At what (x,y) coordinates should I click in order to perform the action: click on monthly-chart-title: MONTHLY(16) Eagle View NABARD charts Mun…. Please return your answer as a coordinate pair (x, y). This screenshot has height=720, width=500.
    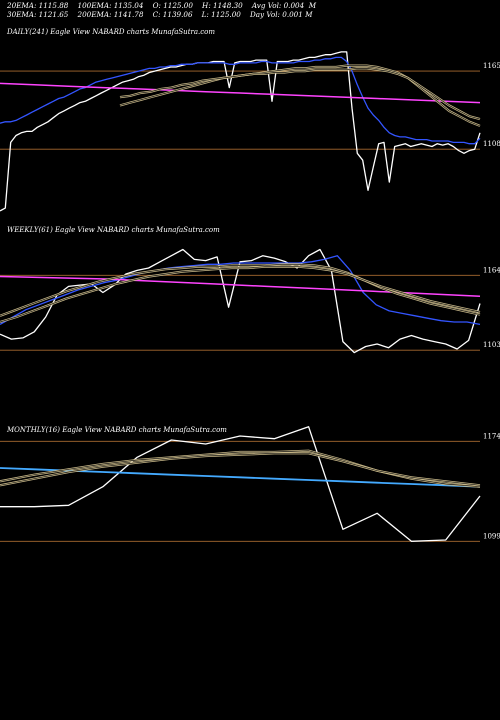
    Looking at the image, I should click on (117, 430).